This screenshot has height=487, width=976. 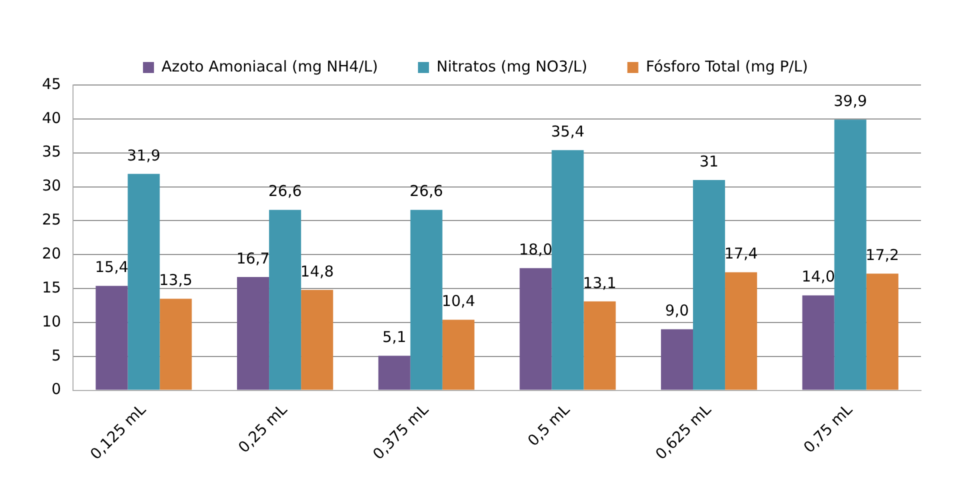 I want to click on legend-label: Fósforo Total (mg P/L), so click(x=727, y=66).